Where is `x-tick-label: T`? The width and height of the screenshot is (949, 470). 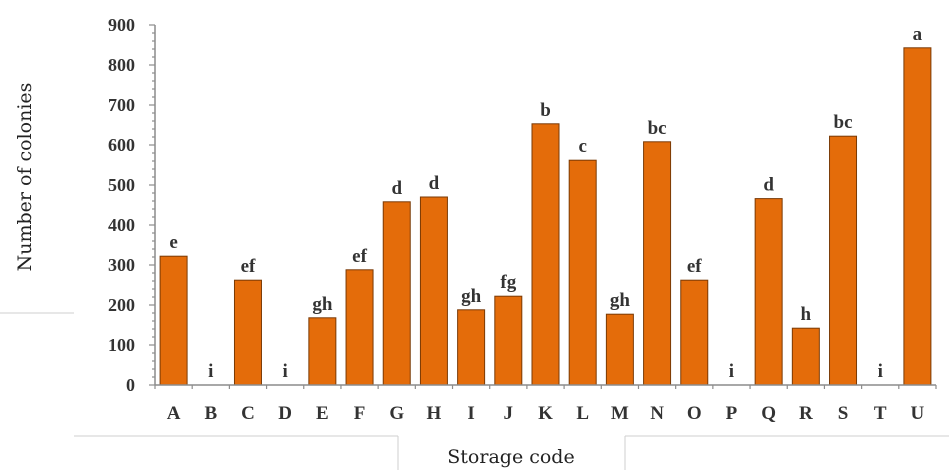 x-tick-label: T is located at coordinates (880, 413).